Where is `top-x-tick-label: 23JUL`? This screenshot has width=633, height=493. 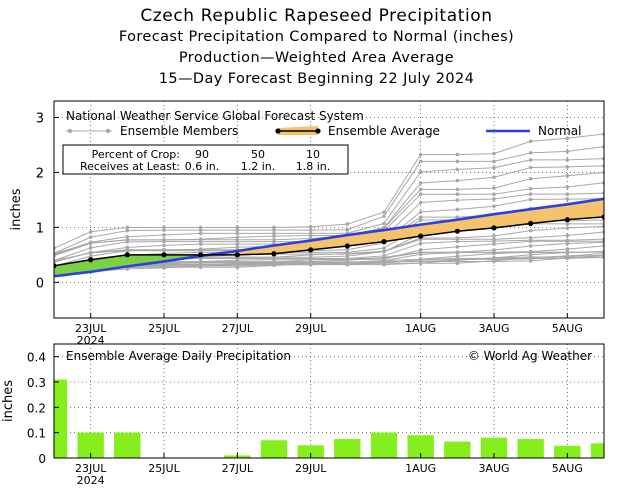
top-x-tick-label: 23JUL is located at coordinates (91, 328).